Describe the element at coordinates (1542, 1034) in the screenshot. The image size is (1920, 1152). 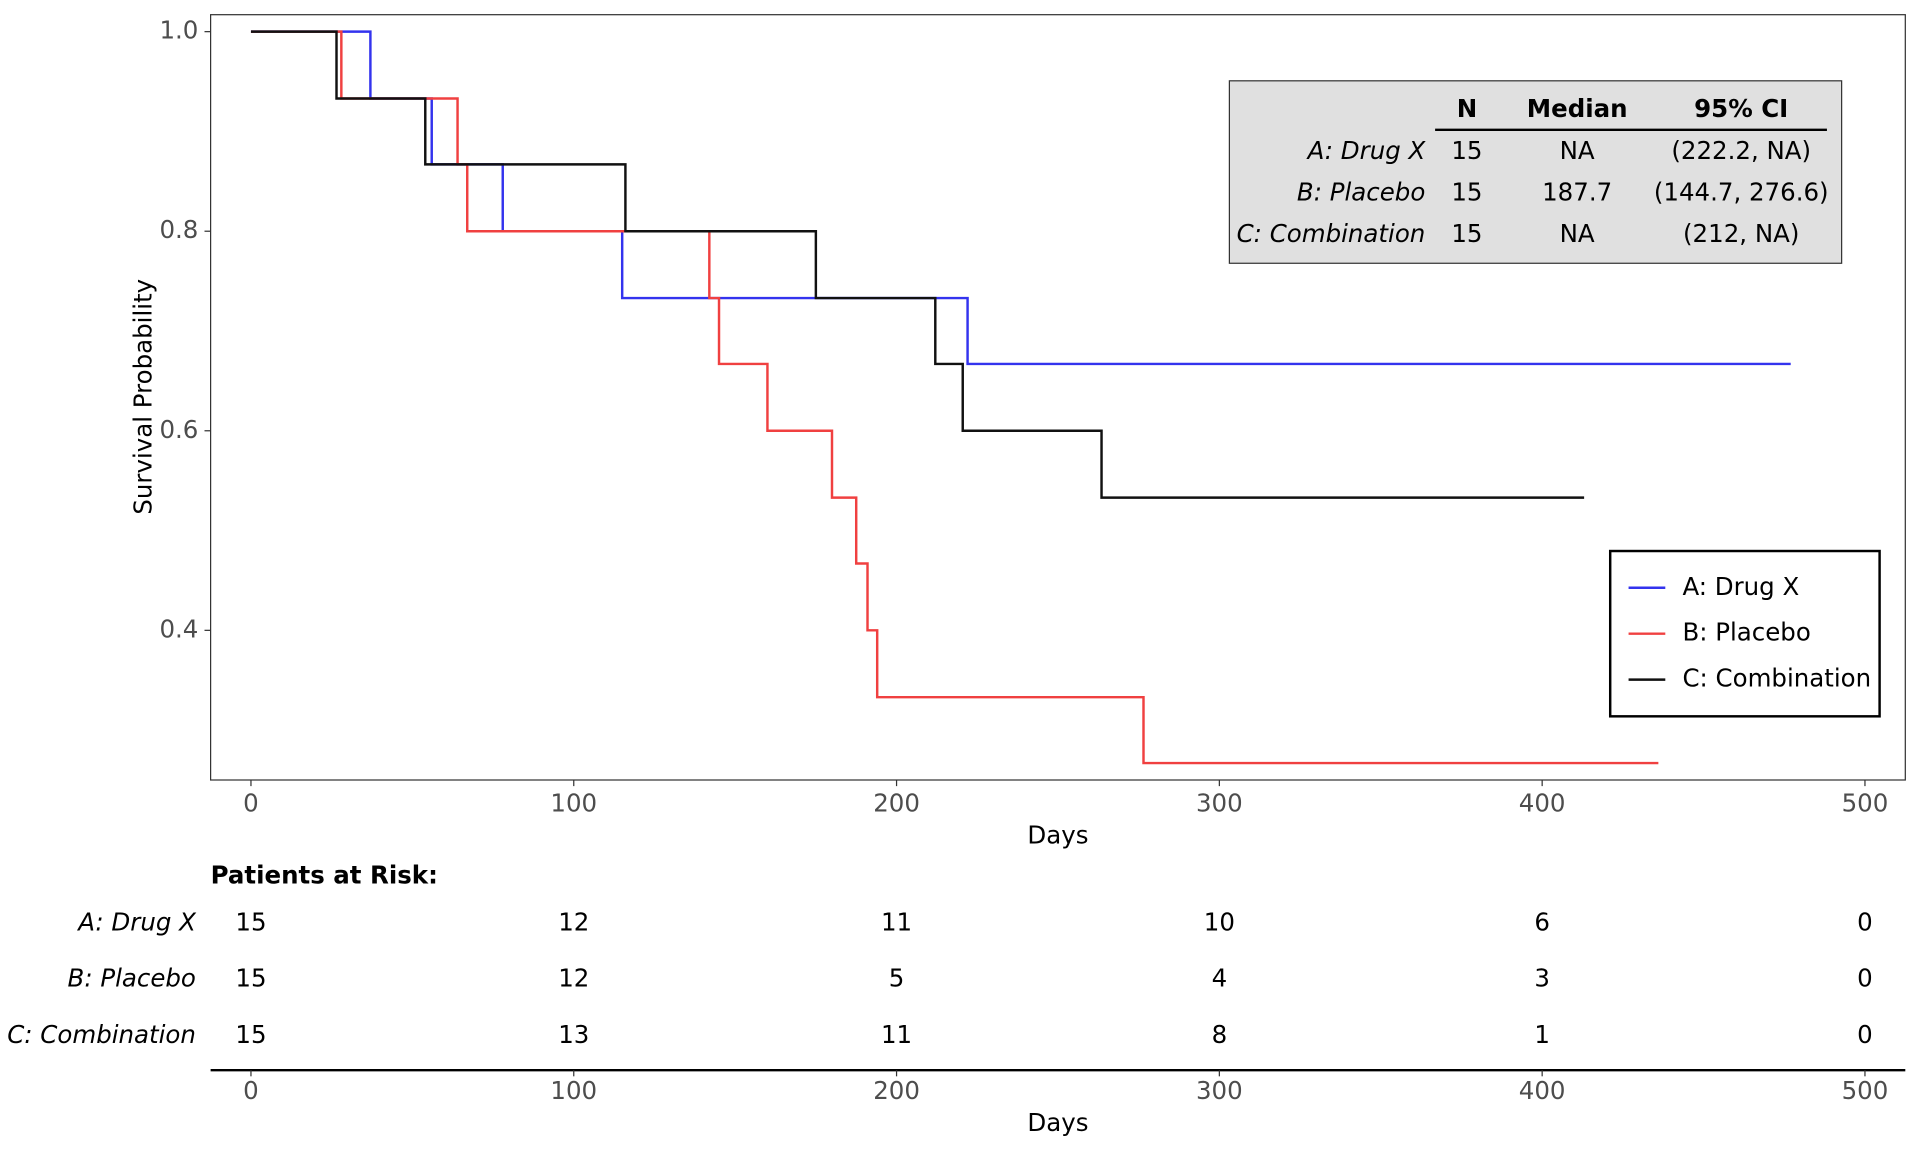
I see `risk-count: 1` at that location.